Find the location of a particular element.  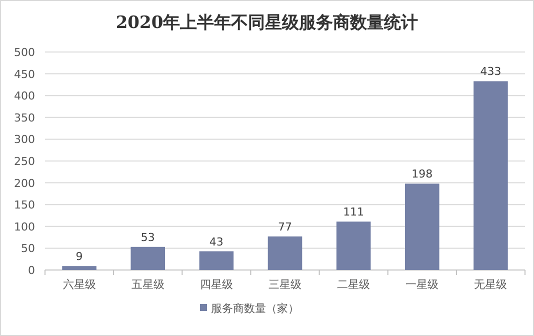

data-label: 111 is located at coordinates (353, 212).